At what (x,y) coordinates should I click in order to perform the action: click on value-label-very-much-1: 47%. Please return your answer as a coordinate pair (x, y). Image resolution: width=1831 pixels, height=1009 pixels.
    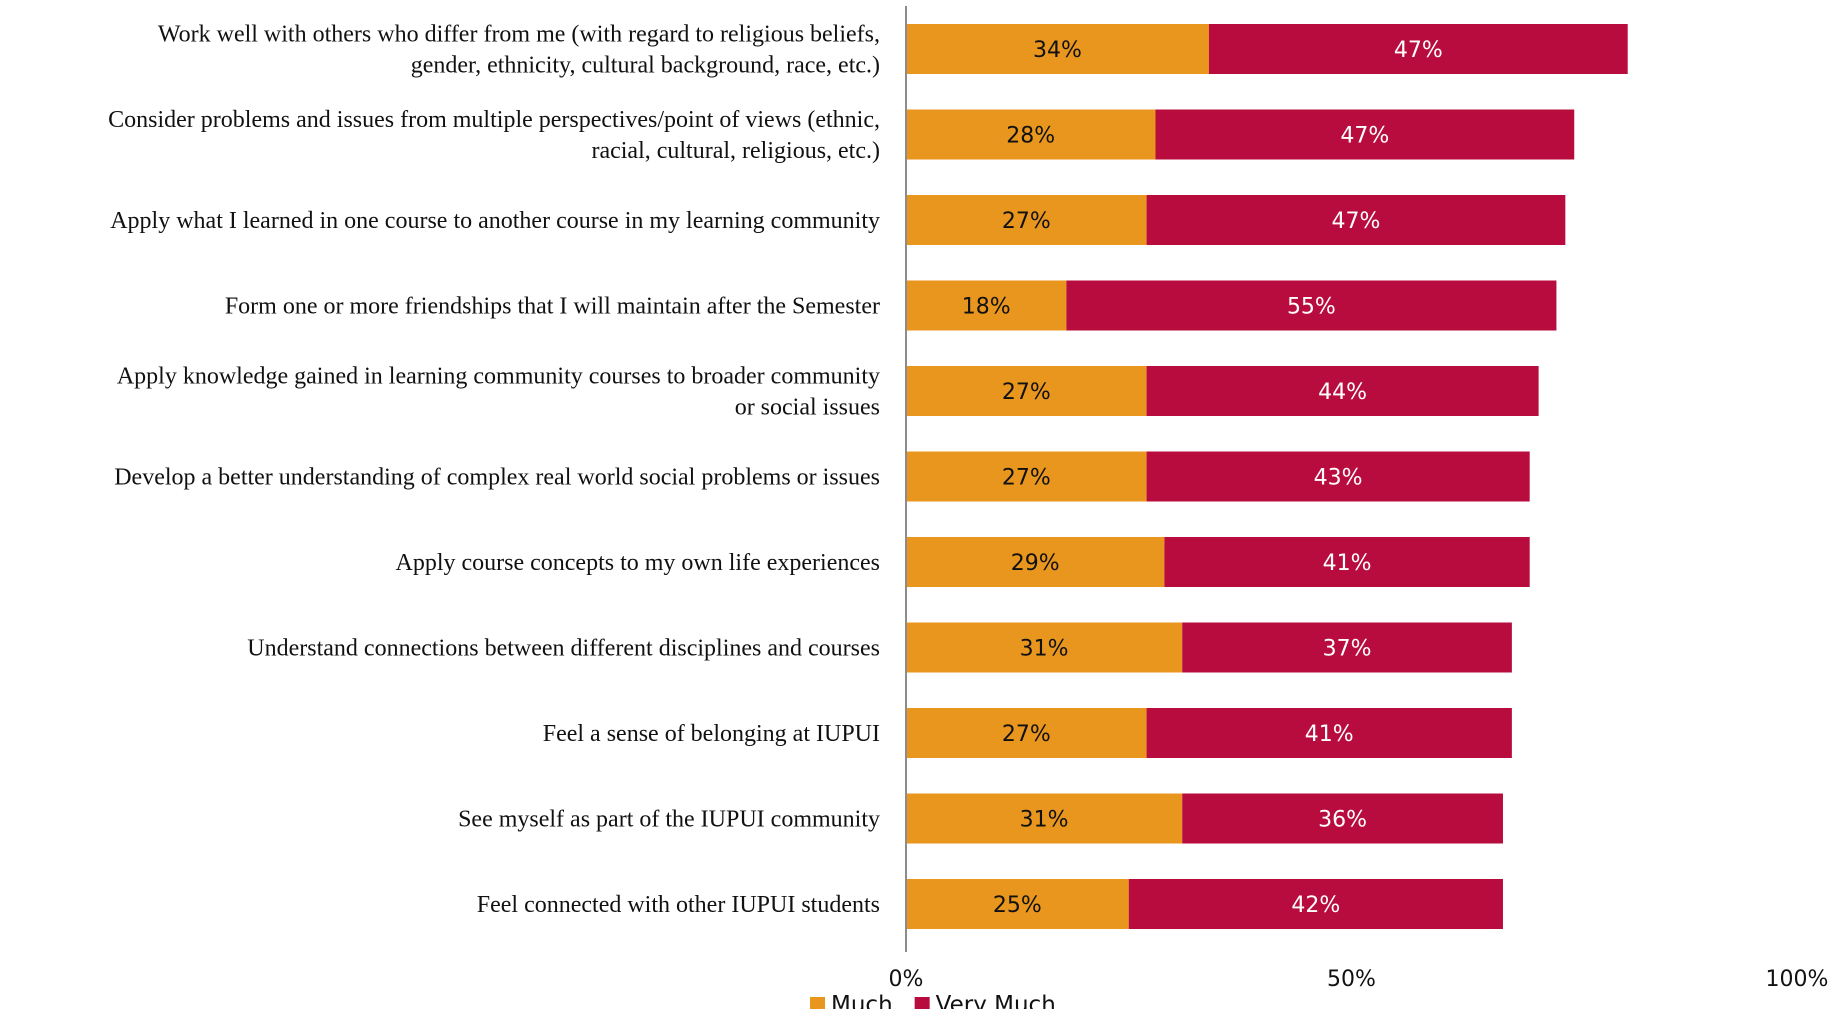
    Looking at the image, I should click on (1364, 136).